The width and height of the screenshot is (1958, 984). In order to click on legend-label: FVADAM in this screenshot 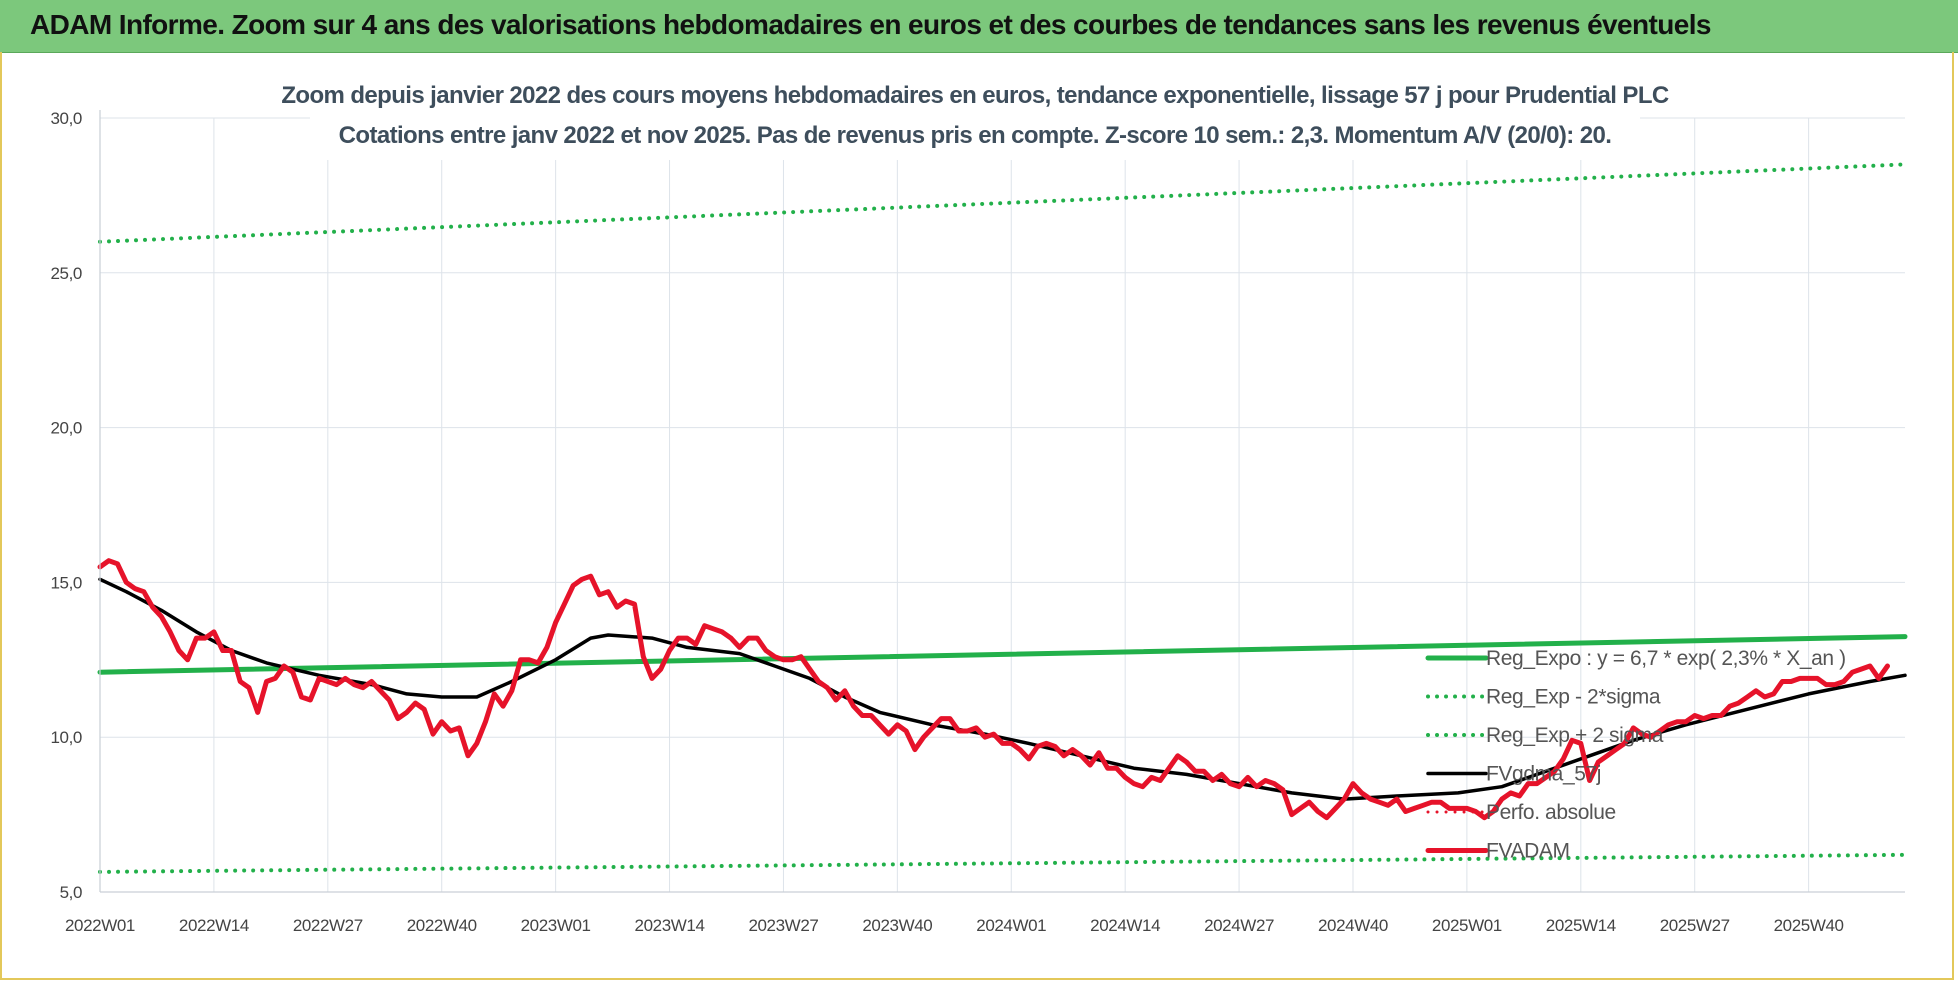, I will do `click(1528, 851)`.